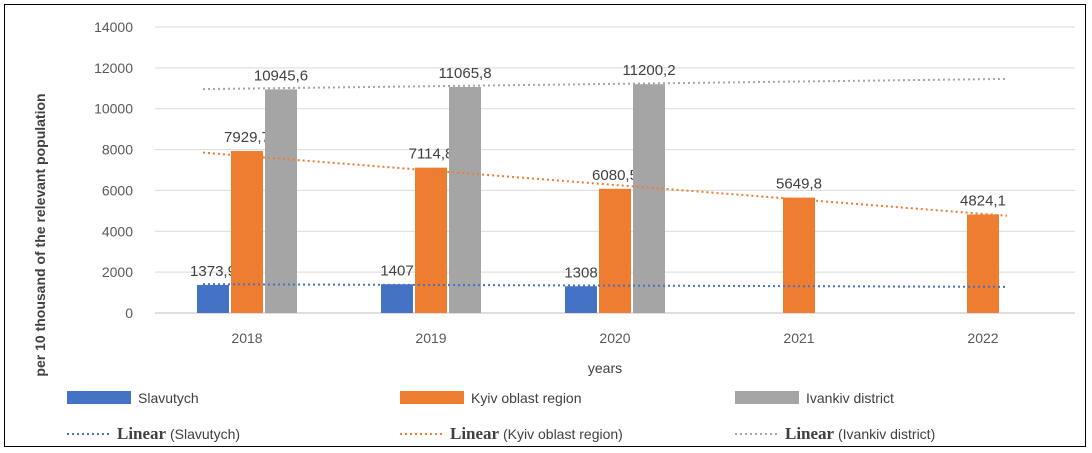  I want to click on legend-trend-label: Linear (Ivankiv district), so click(860, 433).